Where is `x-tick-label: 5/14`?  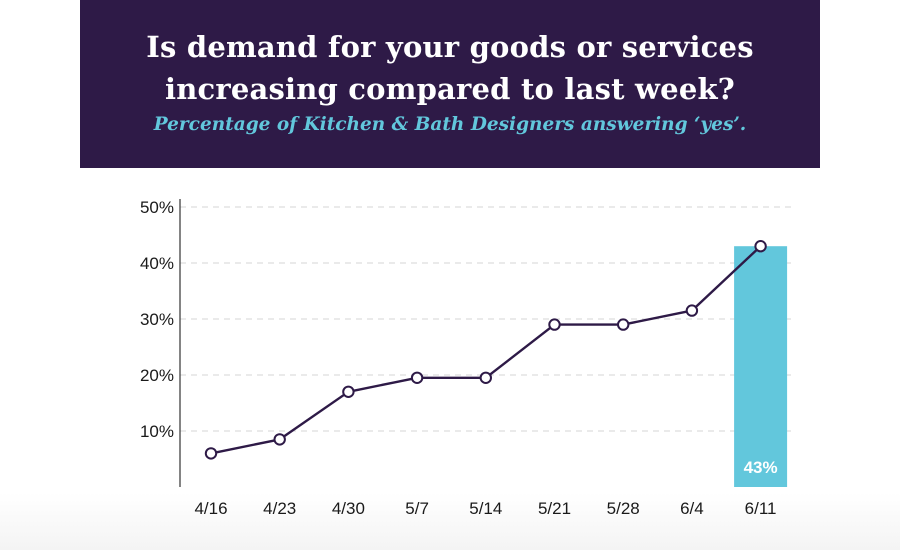 x-tick-label: 5/14 is located at coordinates (485, 508).